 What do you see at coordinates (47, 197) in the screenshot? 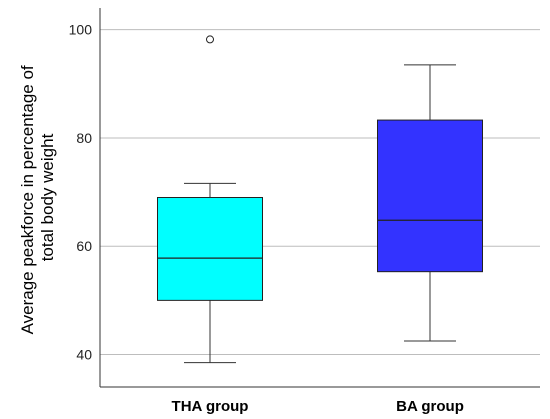
I see `y-axis-title-line-2: total body weight` at bounding box center [47, 197].